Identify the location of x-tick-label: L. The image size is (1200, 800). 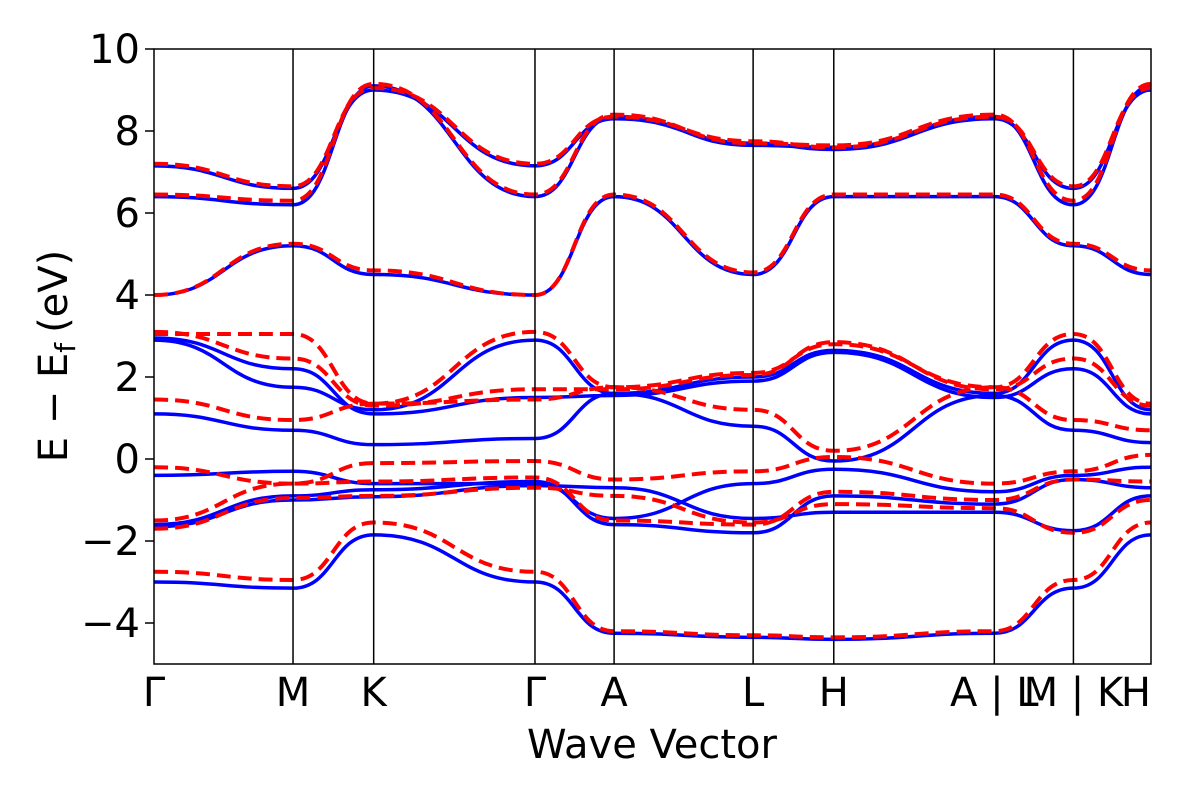
(753, 693).